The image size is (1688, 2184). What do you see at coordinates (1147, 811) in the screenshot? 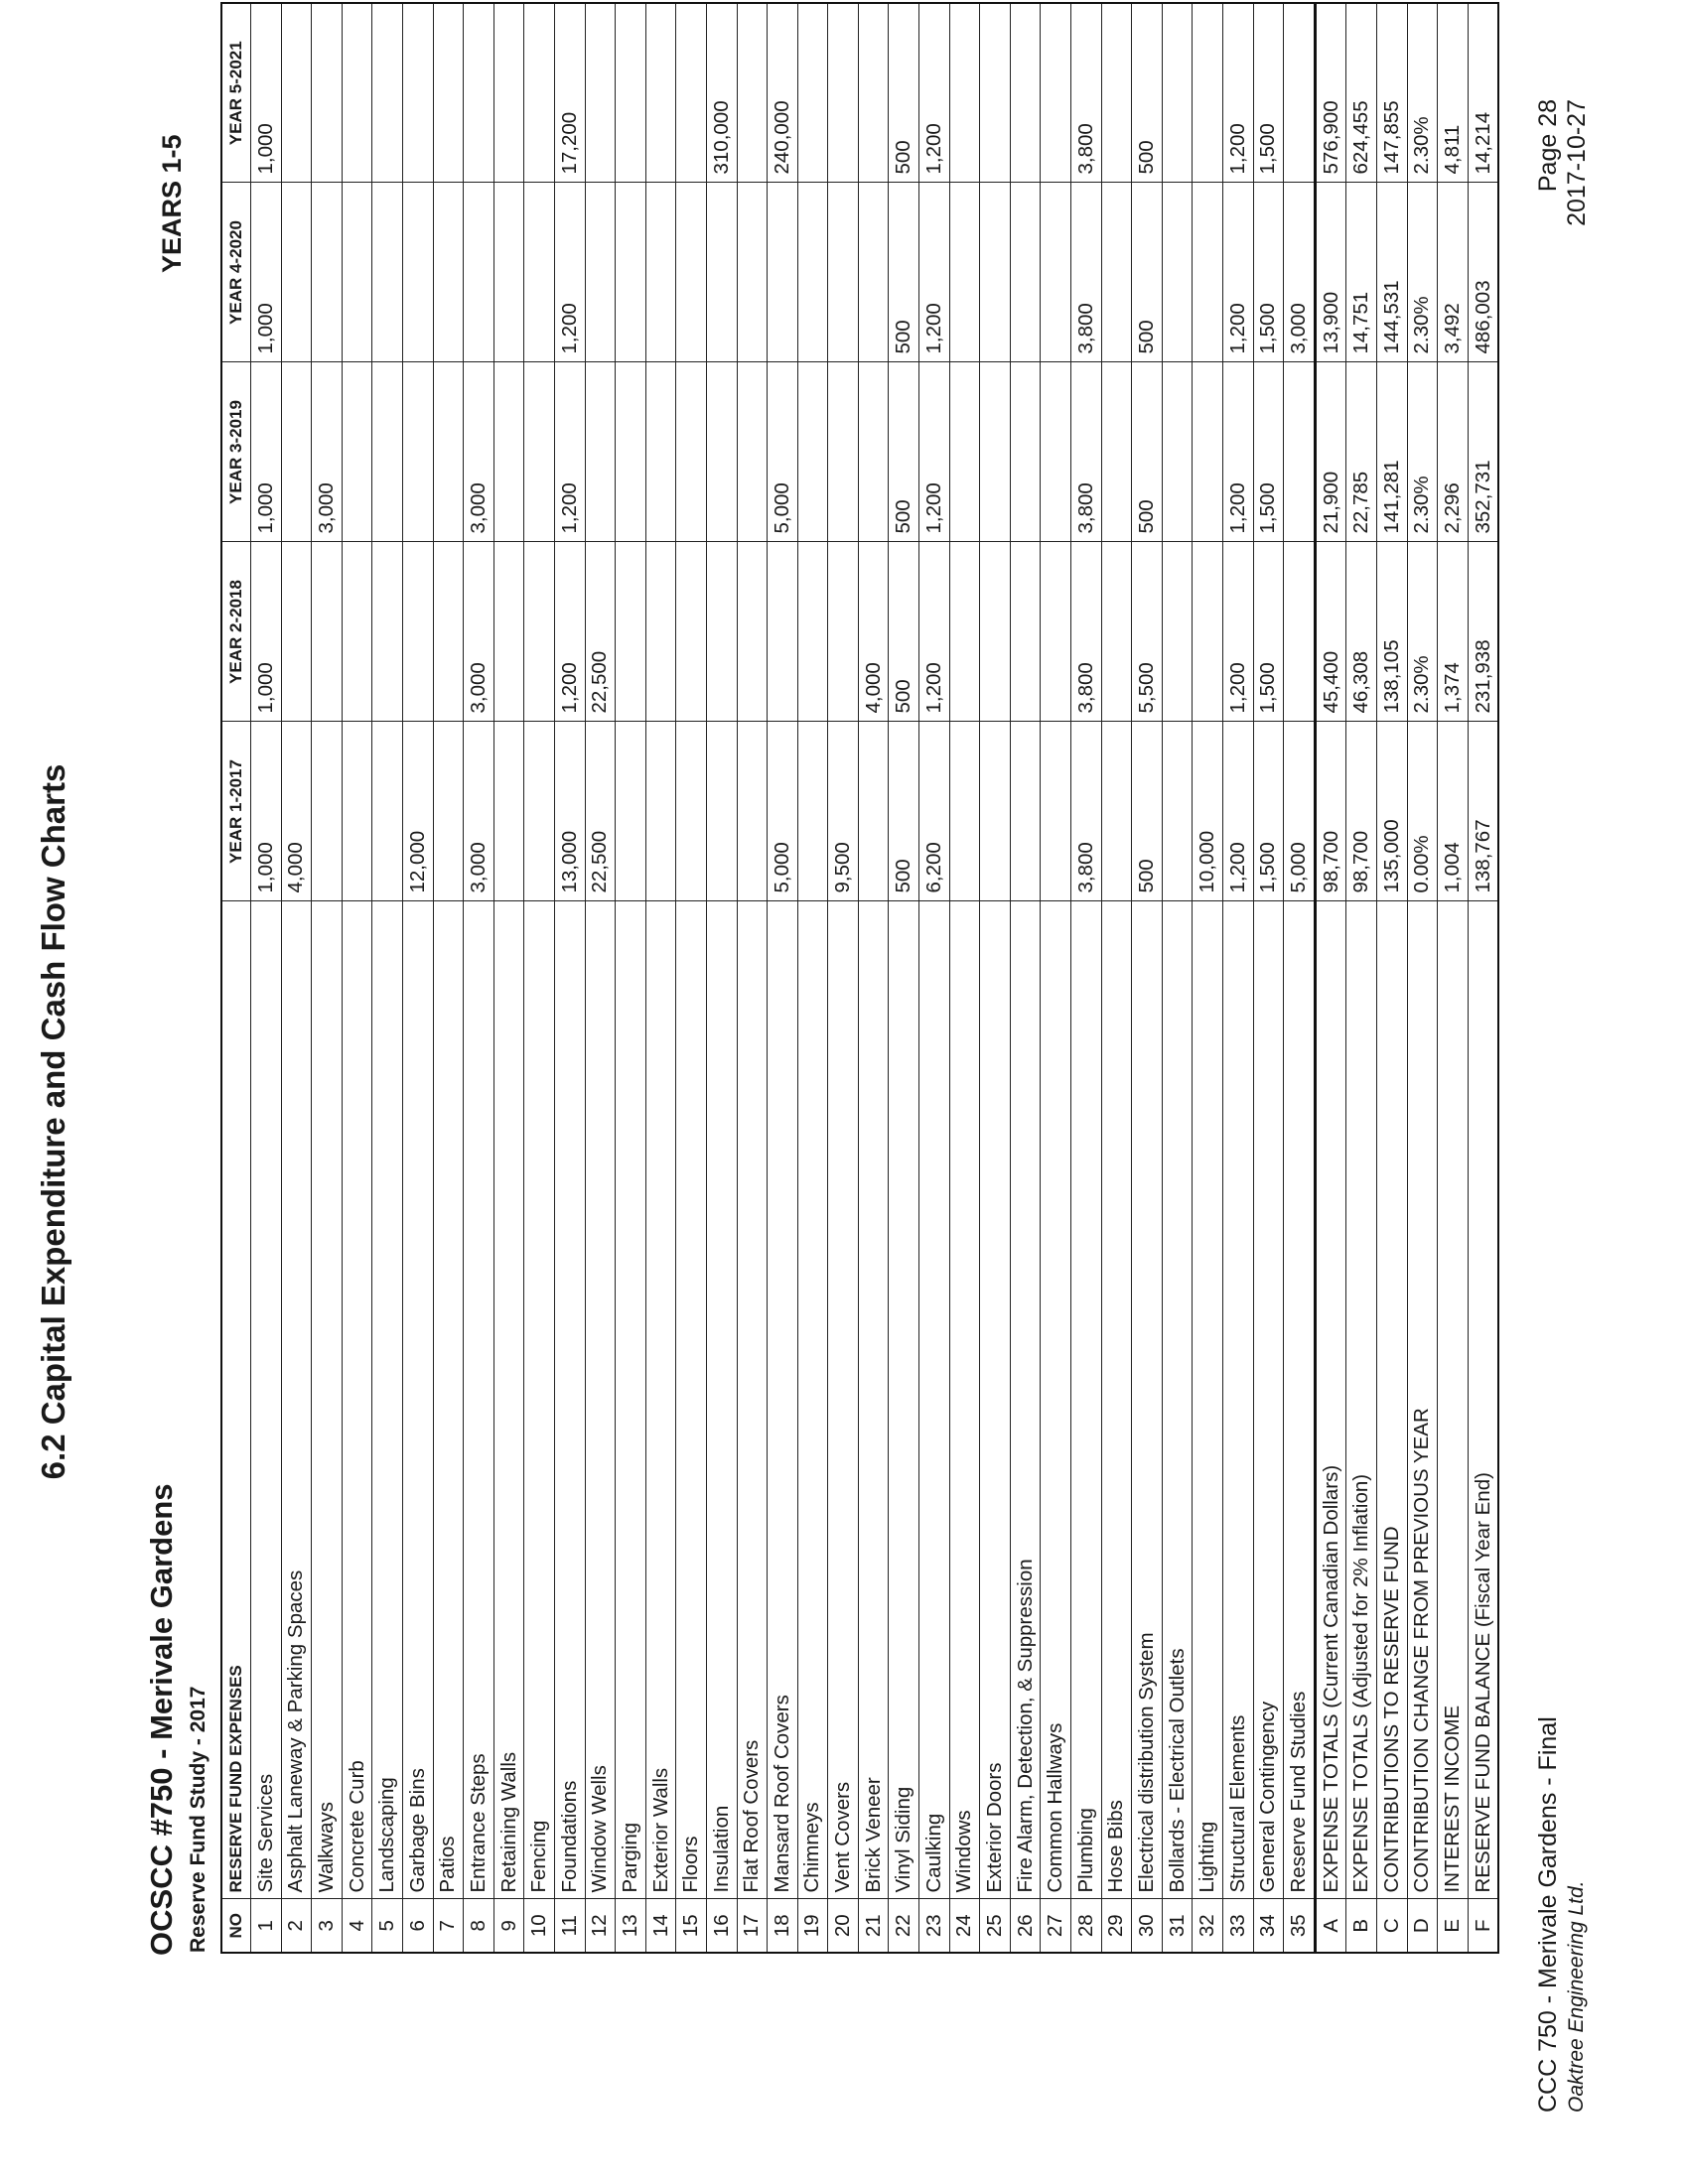
I see `year-1-value: 500` at bounding box center [1147, 811].